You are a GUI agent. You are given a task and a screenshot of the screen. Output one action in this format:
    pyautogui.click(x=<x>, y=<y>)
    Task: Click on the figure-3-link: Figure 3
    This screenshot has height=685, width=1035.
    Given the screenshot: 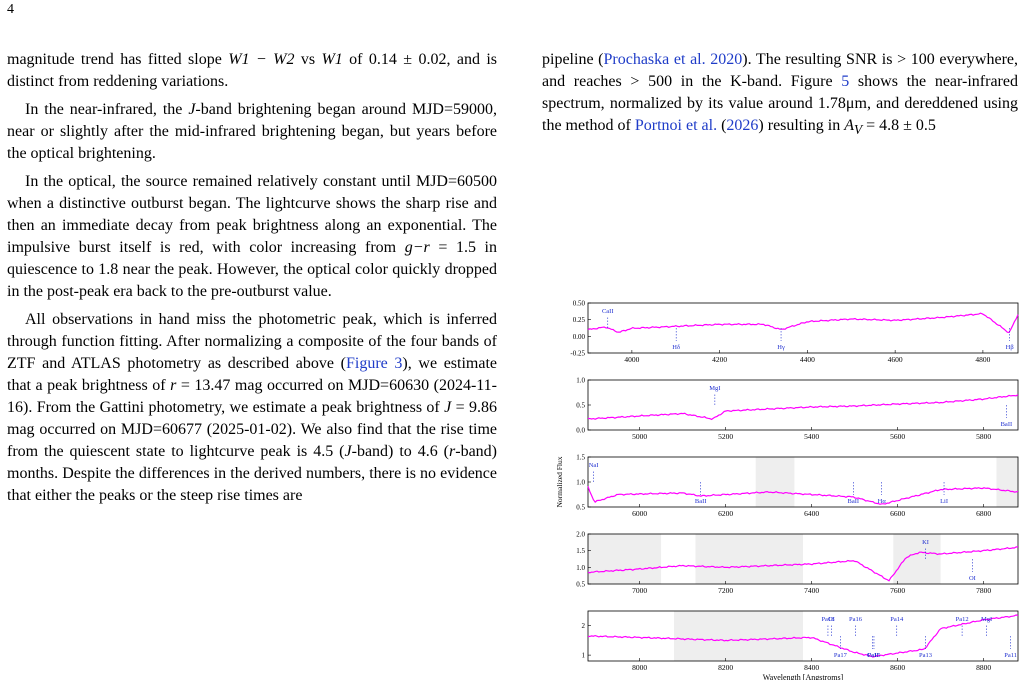 What is the action you would take?
    pyautogui.click(x=374, y=363)
    